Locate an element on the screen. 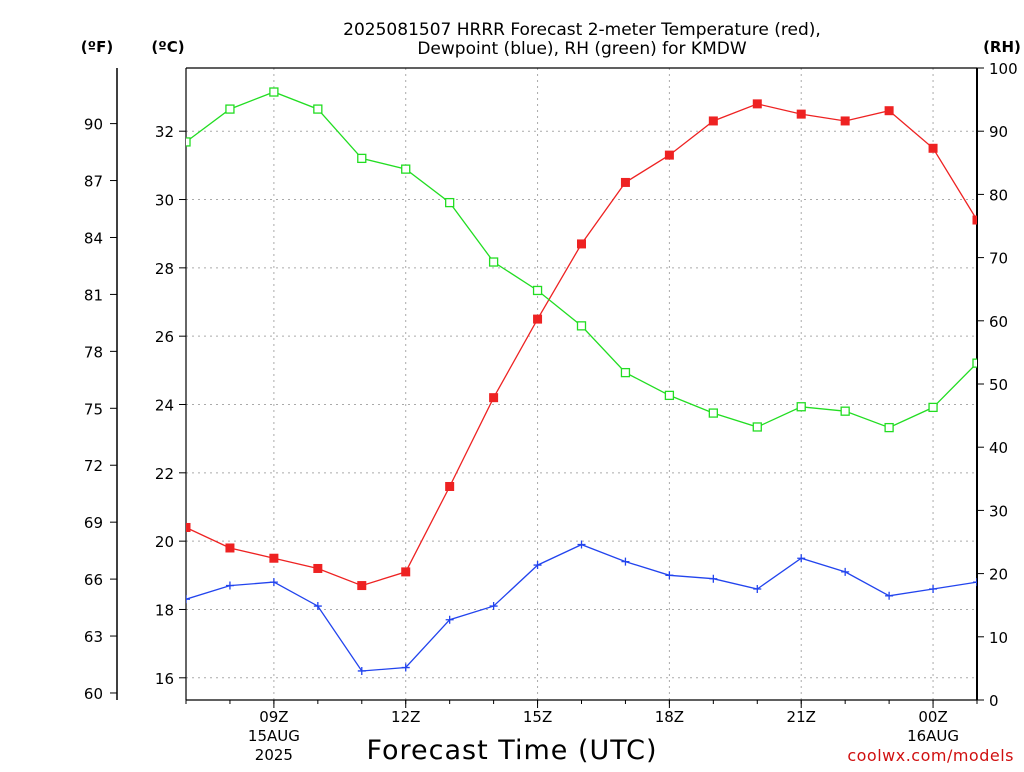 The height and width of the screenshot is (772, 1024). fahrenheit-unit-label: (ºF) is located at coordinates (97, 47).